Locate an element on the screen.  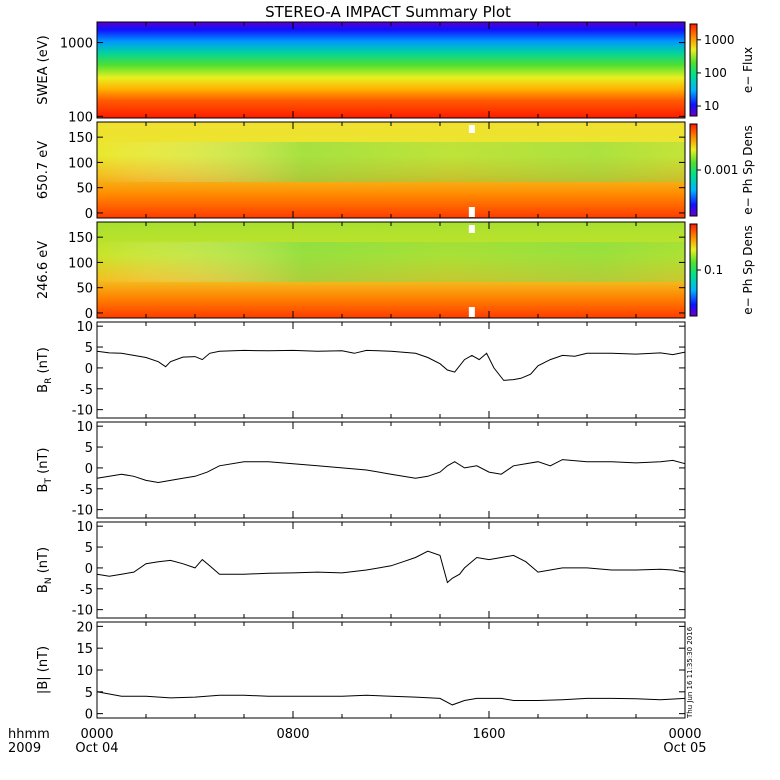
colorbar-ticks-1: 0.001 is located at coordinates (717, 170).